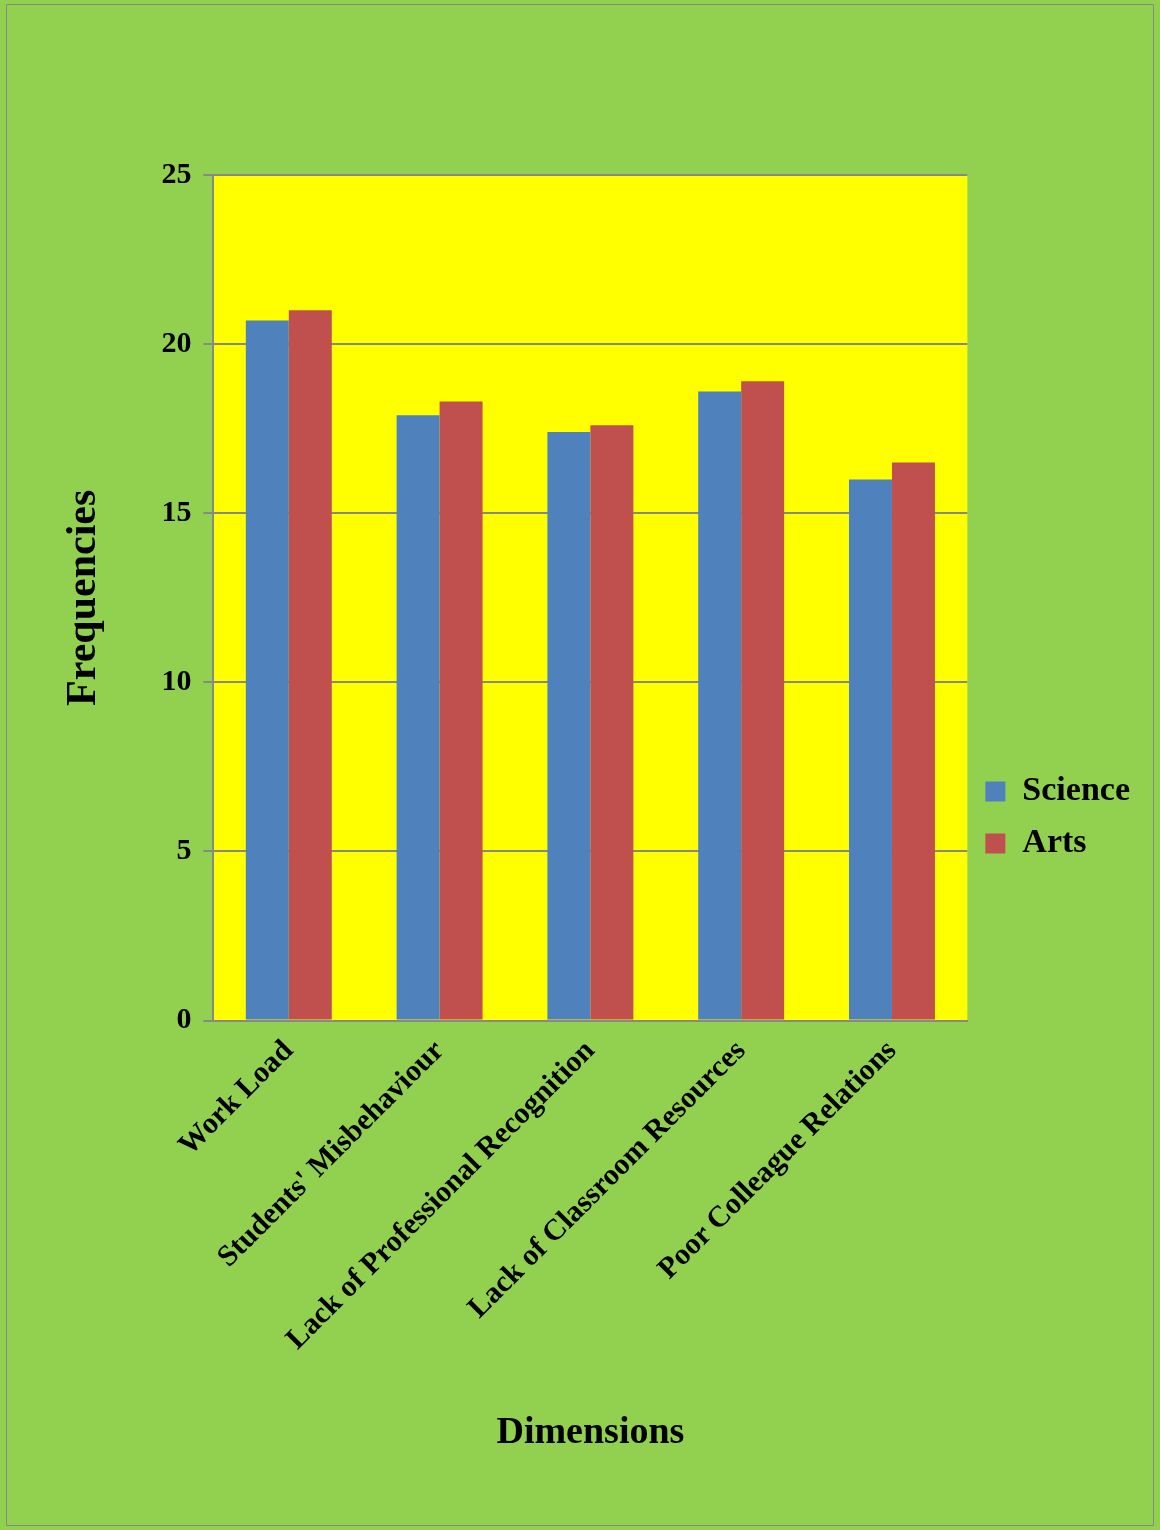  What do you see at coordinates (184, 849) in the screenshot?
I see `y-tick-label: 5` at bounding box center [184, 849].